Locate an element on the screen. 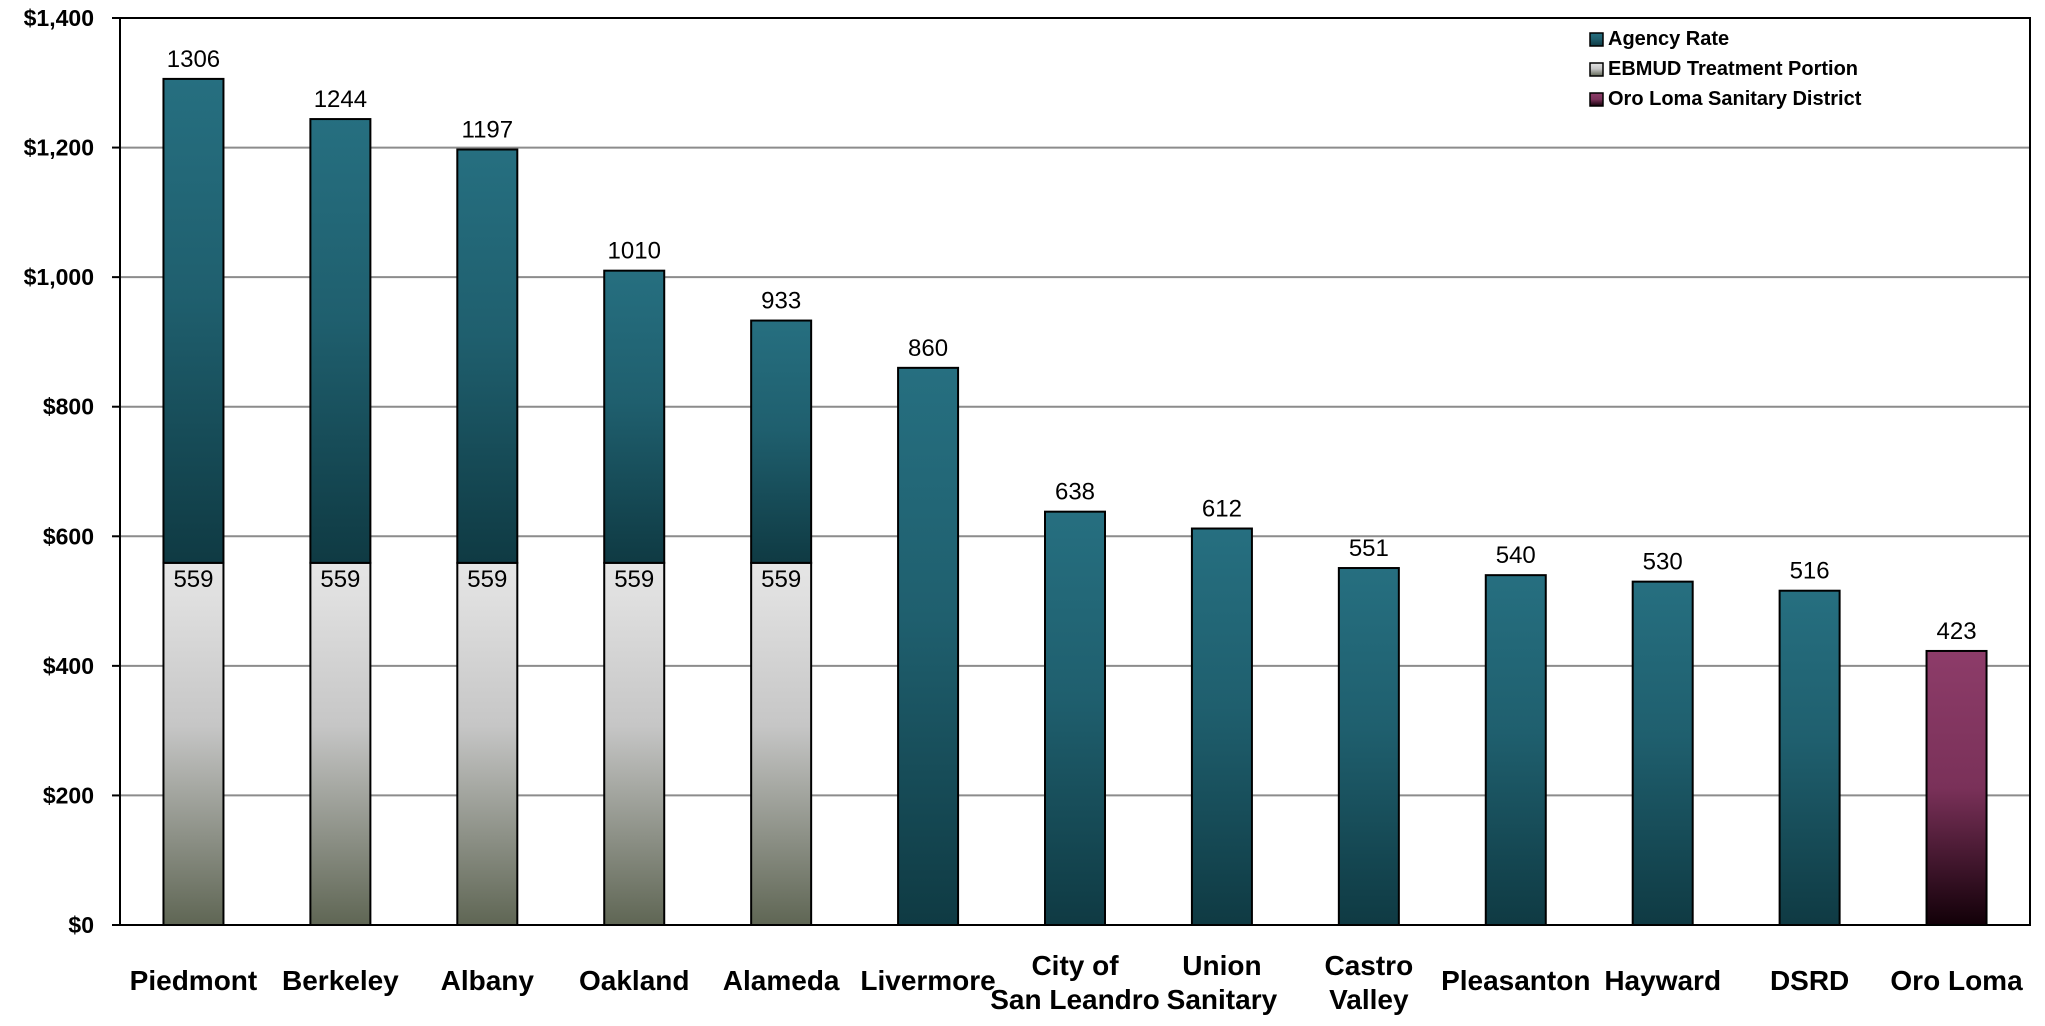 This screenshot has height=1026, width=2045. y-tick-label: $600 is located at coordinates (68, 536).